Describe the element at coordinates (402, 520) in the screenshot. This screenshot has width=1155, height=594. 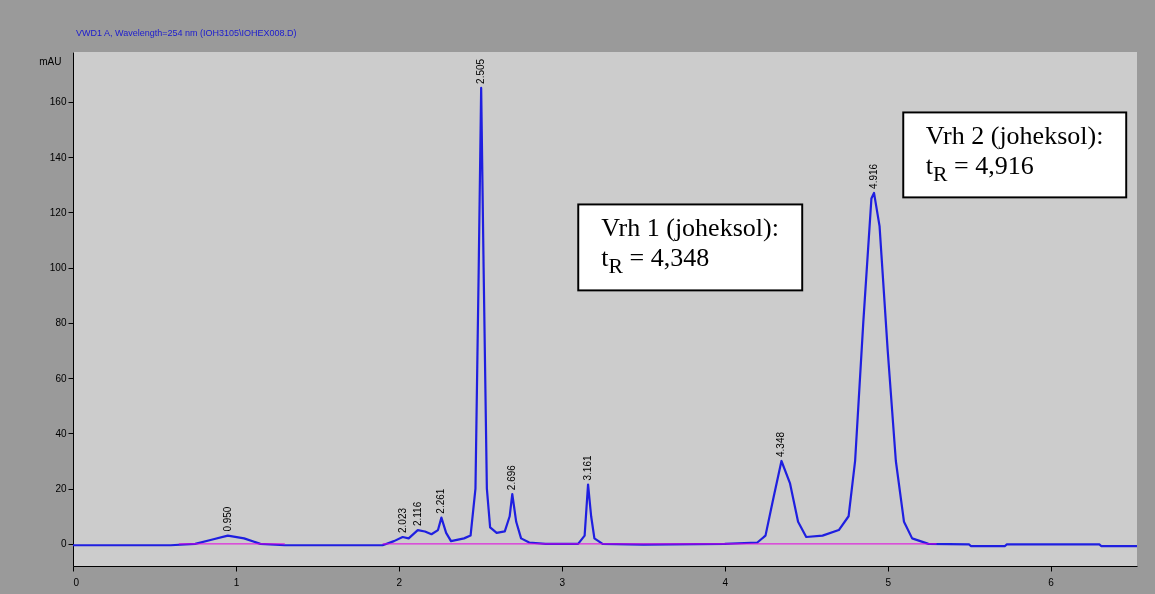
I see `annotation: 2.023` at that location.